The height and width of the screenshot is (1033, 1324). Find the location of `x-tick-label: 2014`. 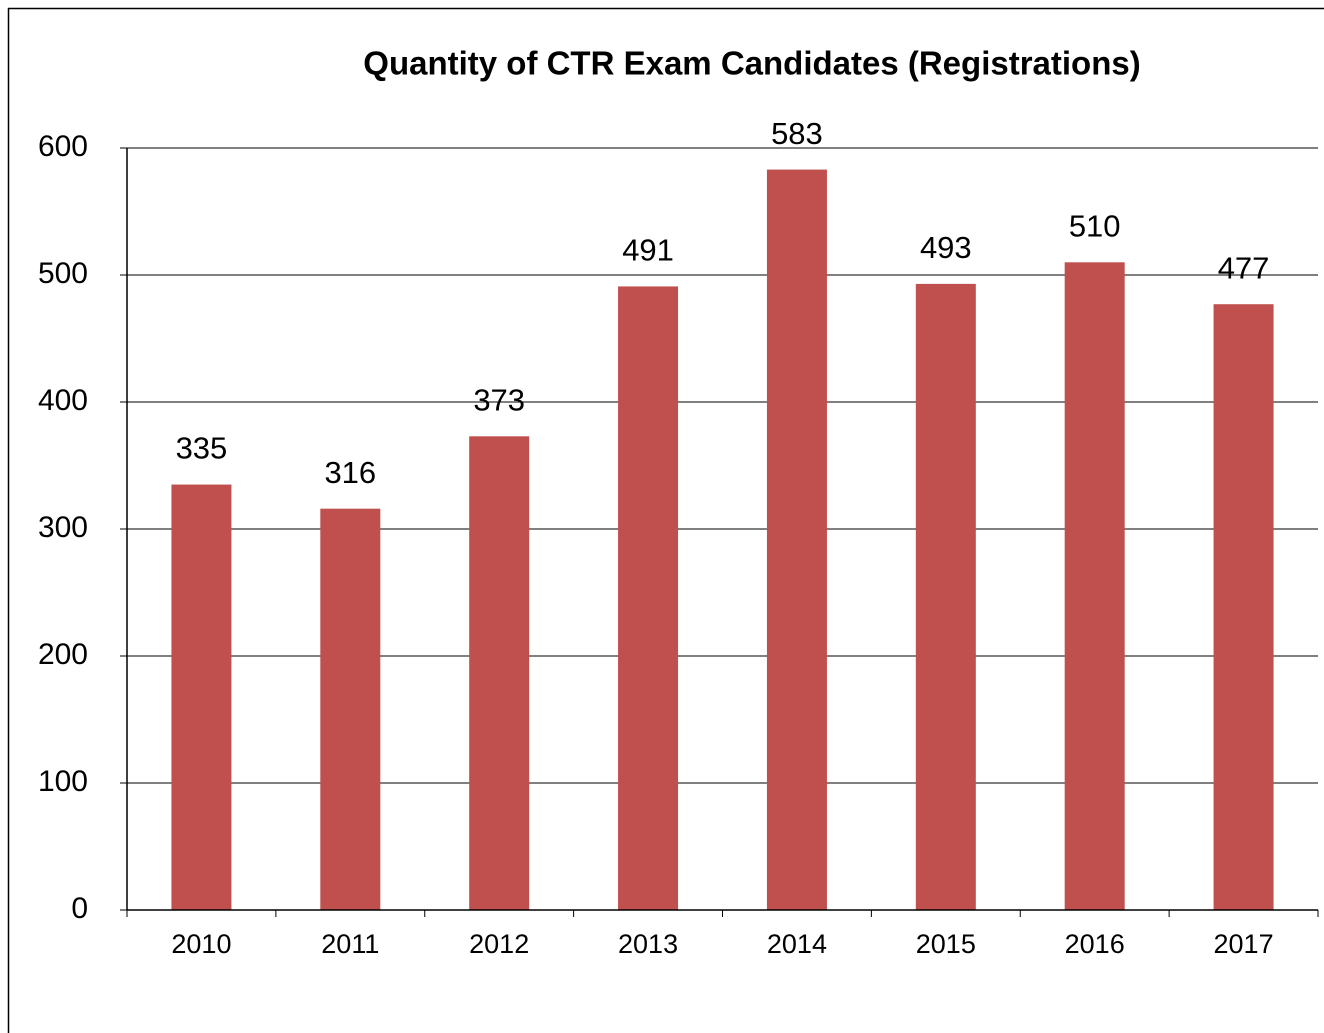

x-tick-label: 2014 is located at coordinates (797, 944).